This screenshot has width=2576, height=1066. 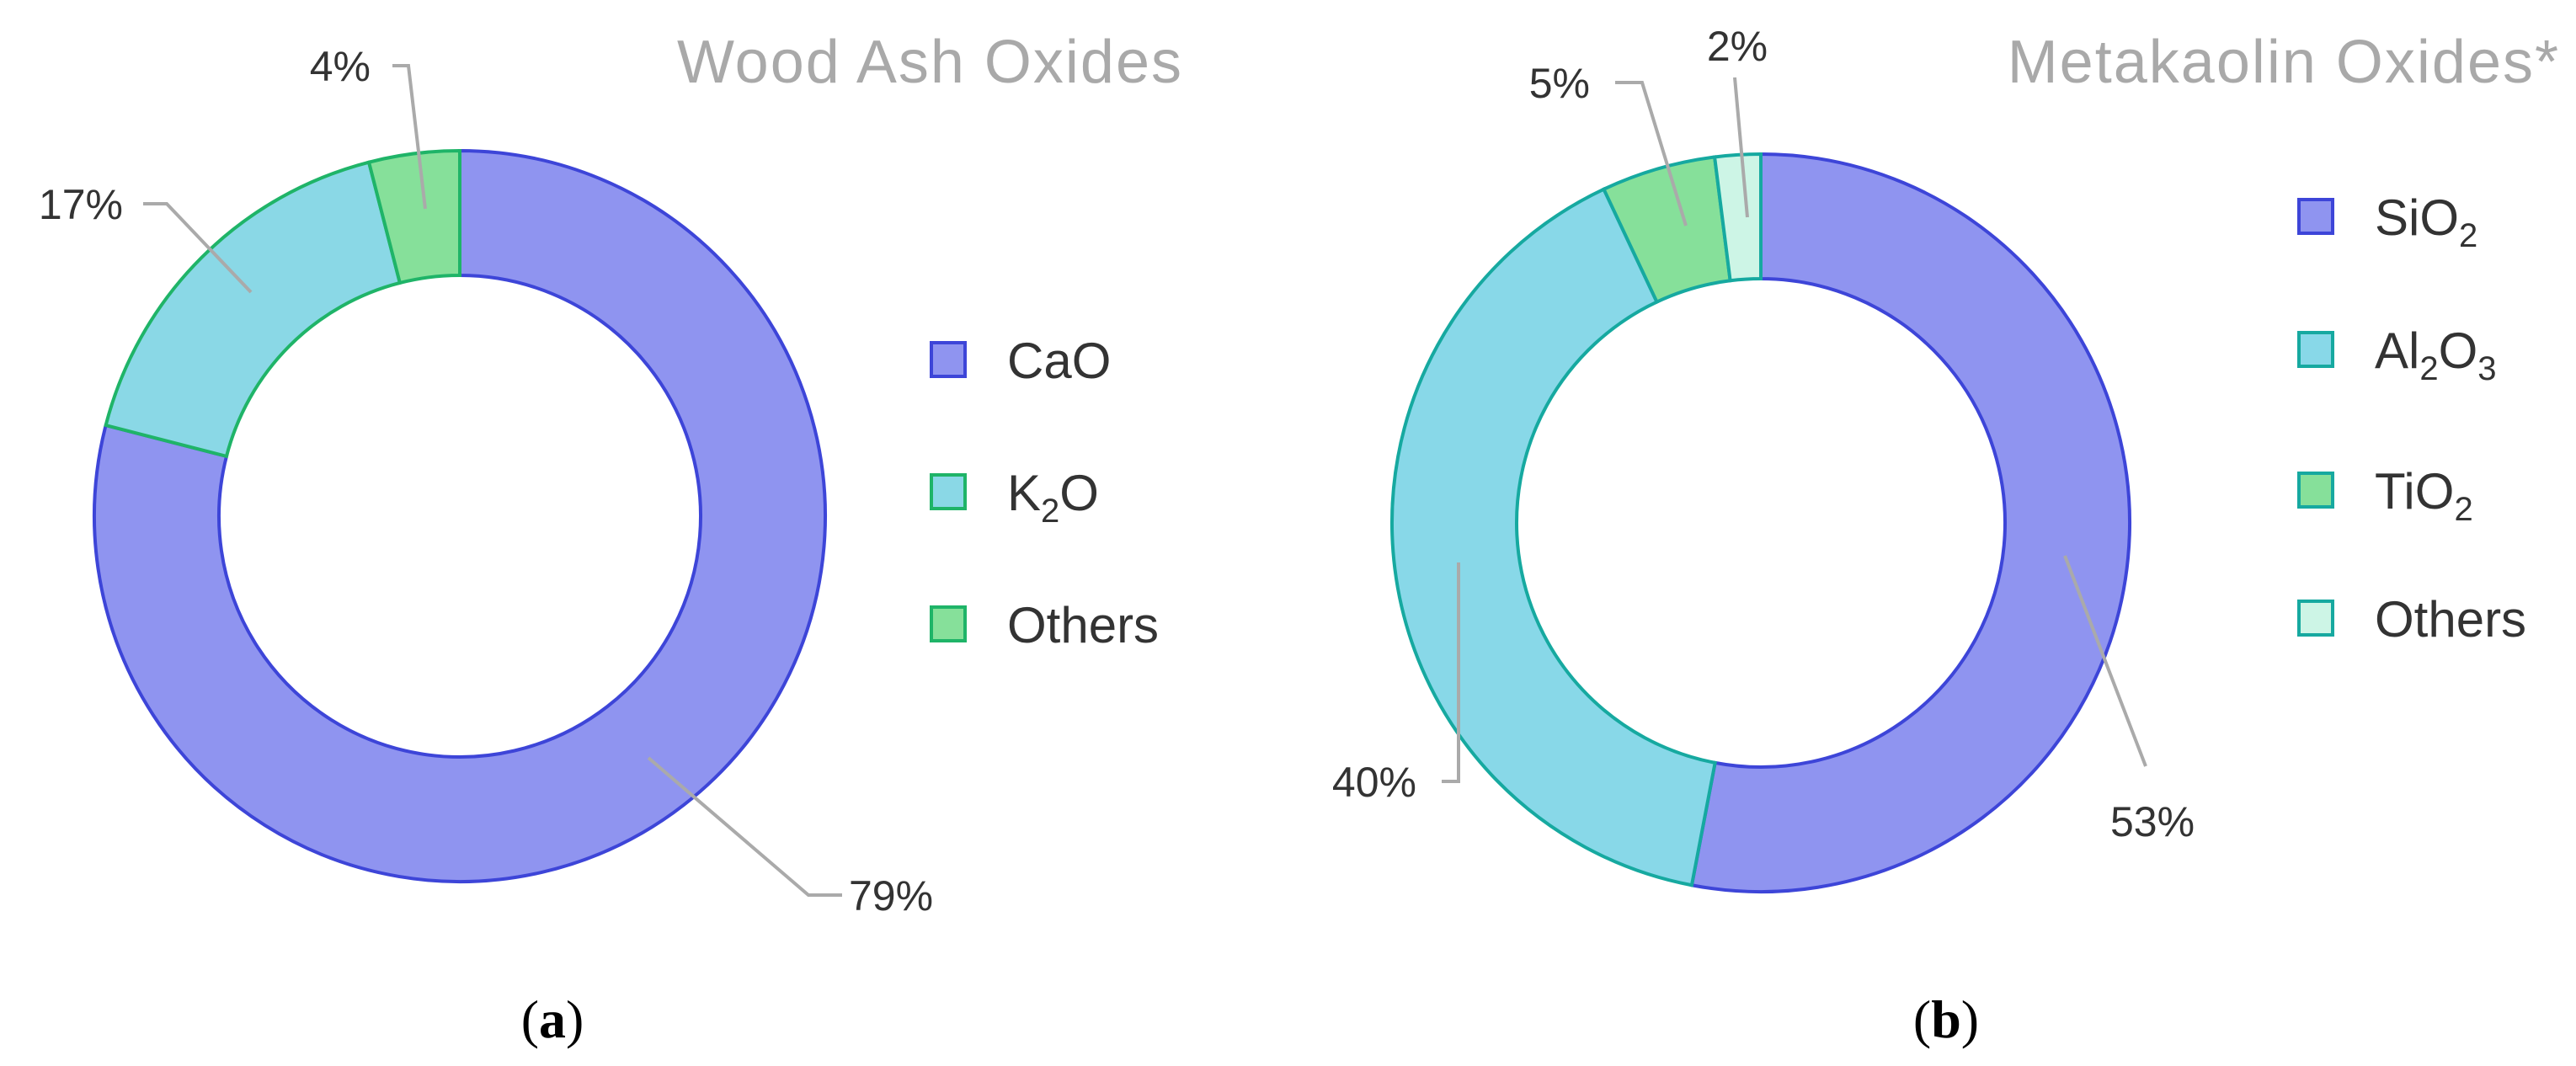 What do you see at coordinates (340, 66) in the screenshot?
I see `data-label: 4%` at bounding box center [340, 66].